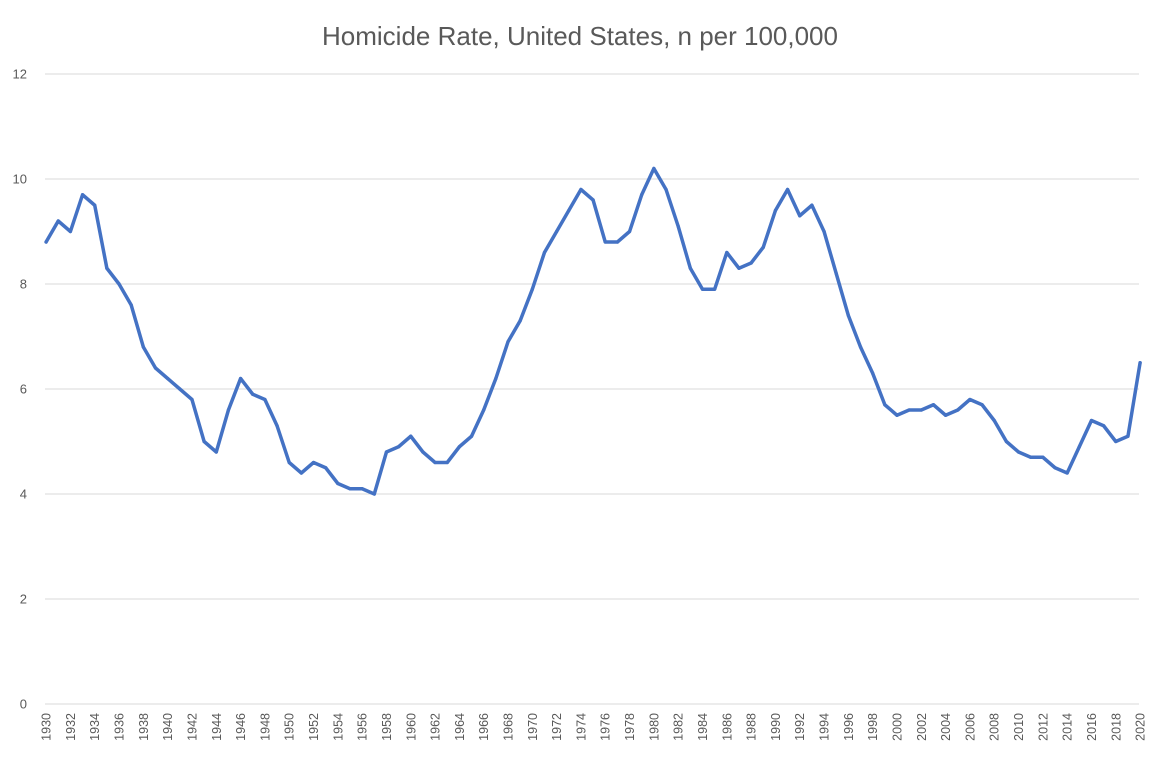  Describe the element at coordinates (1031, 457) in the screenshot. I see `data-point-2011` at that location.